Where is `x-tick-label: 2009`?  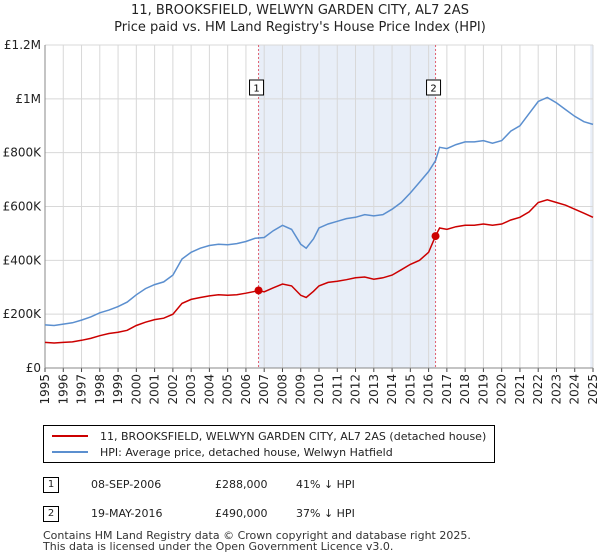 x-tick-label: 2009 is located at coordinates (301, 389).